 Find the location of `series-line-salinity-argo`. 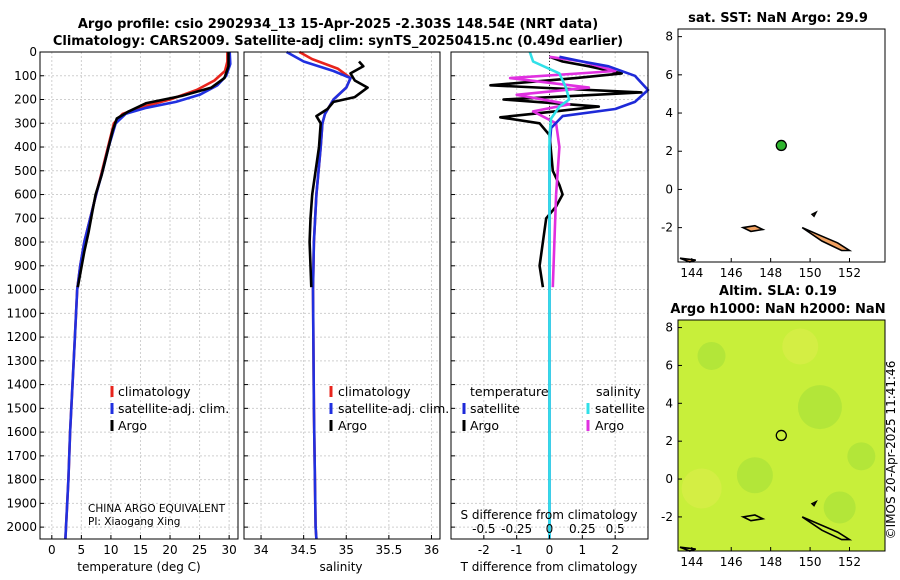

series-line-salinity-argo is located at coordinates (562, 171).